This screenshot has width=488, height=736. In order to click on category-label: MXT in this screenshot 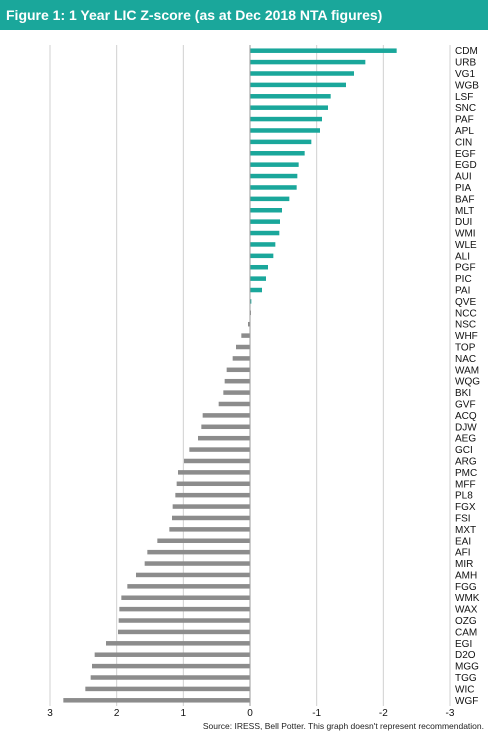, I will do `click(465, 530)`.